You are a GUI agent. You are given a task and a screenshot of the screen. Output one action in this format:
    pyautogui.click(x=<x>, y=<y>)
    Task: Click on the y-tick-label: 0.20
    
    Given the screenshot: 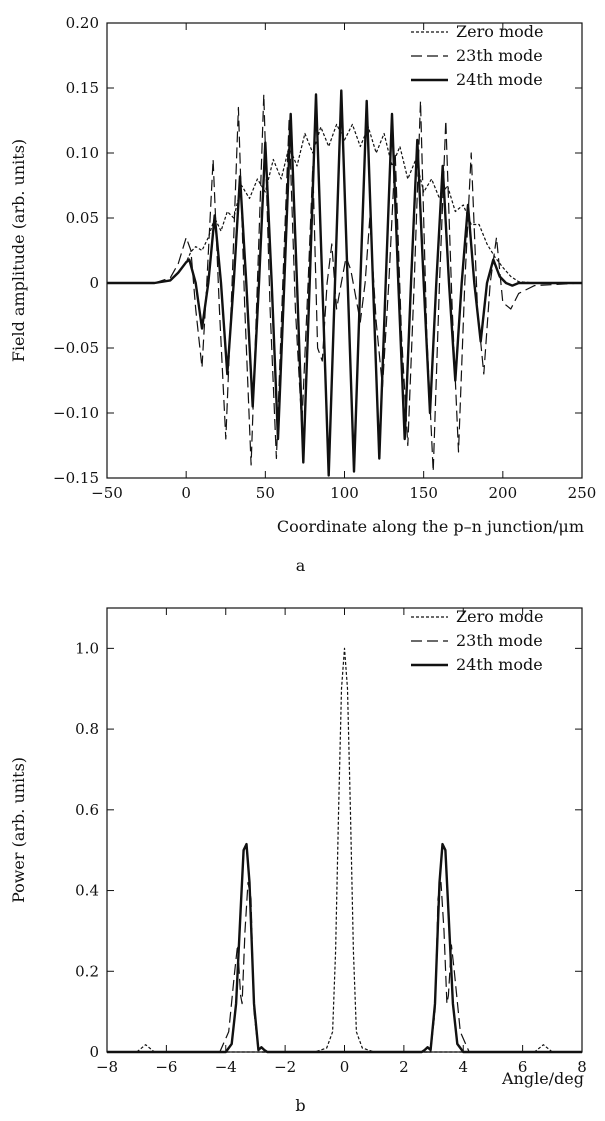 What is the action you would take?
    pyautogui.click(x=82, y=23)
    